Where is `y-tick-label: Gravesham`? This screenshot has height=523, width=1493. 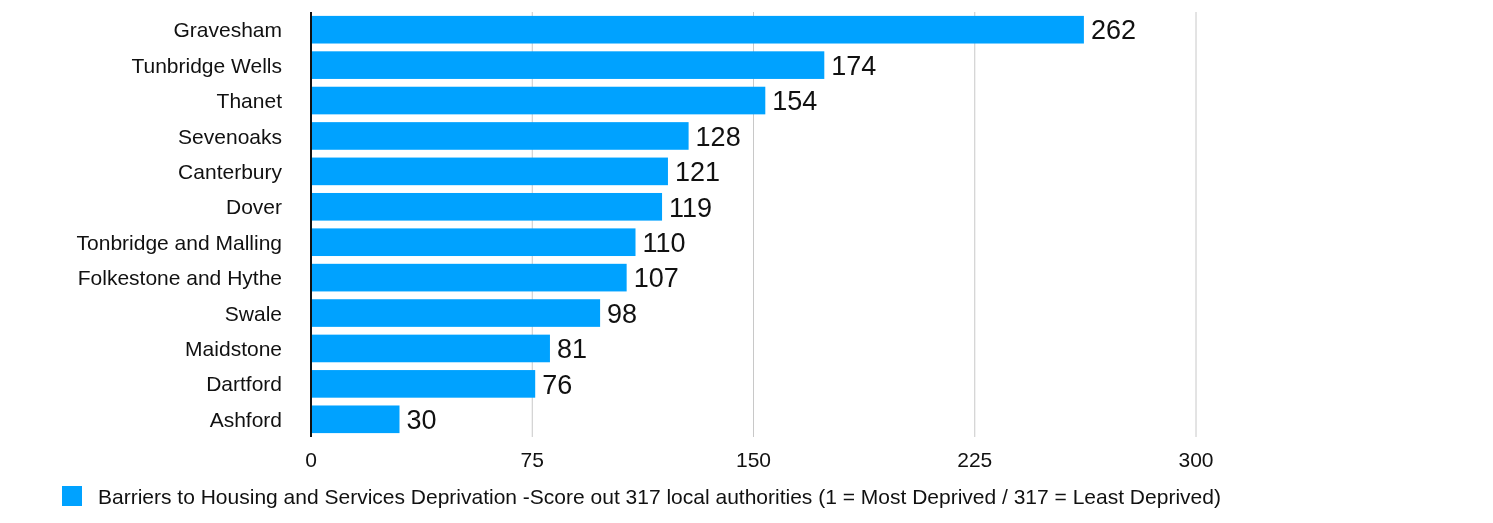 y-tick-label: Gravesham is located at coordinates (227, 30).